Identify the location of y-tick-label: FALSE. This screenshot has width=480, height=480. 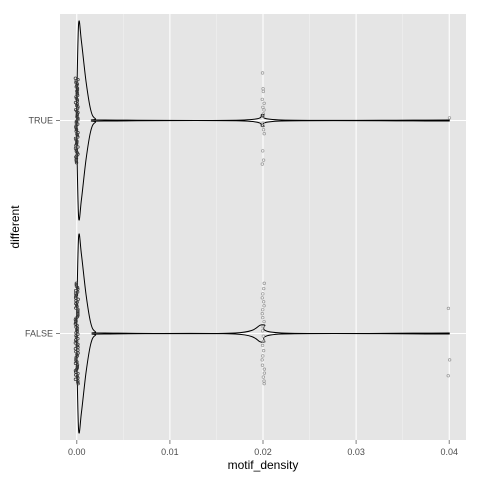
(39, 334).